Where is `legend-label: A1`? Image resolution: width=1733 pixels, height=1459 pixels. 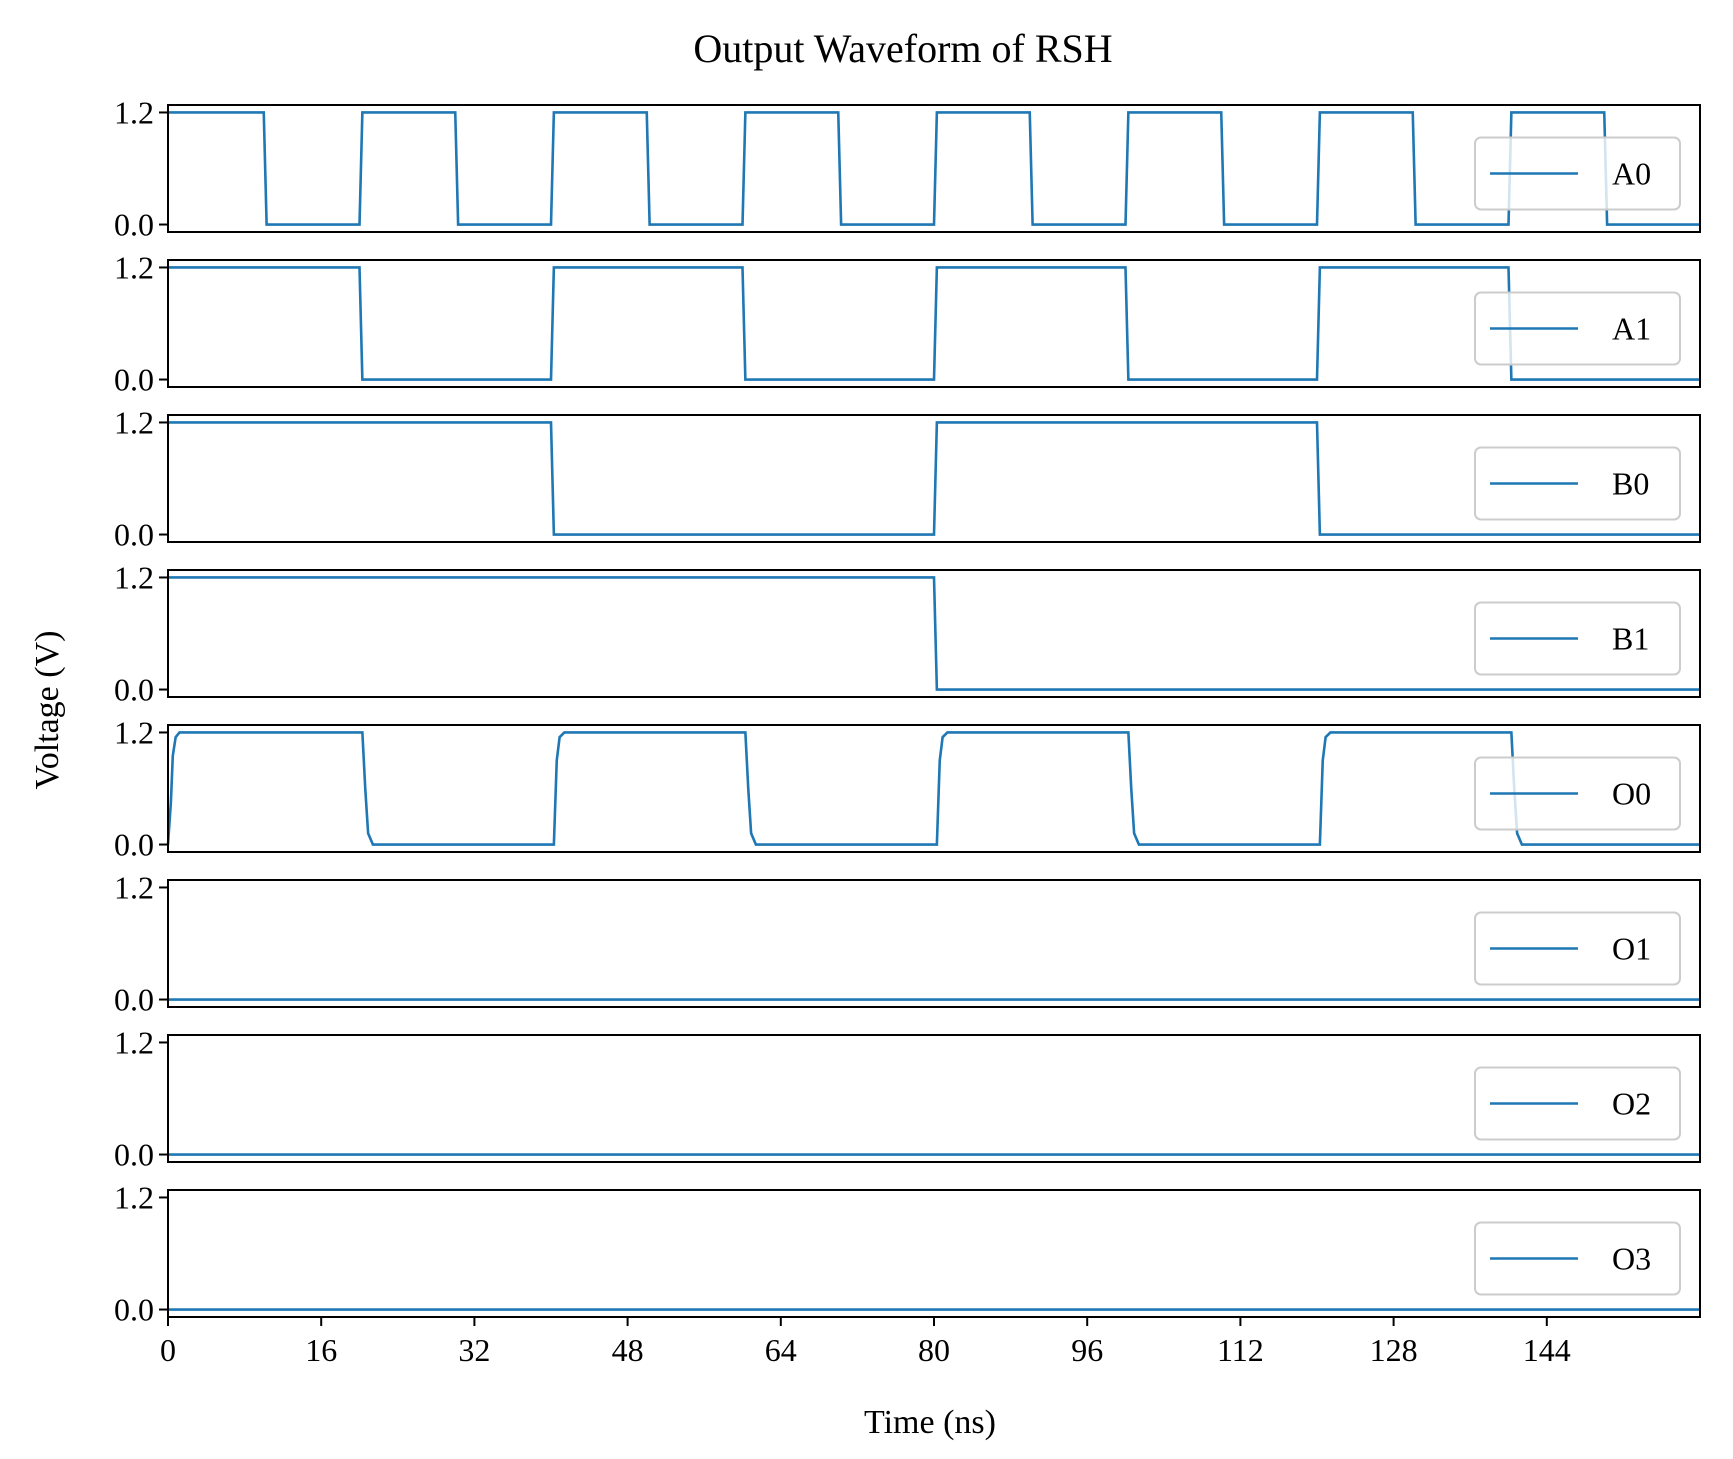 legend-label: A1 is located at coordinates (1631, 329).